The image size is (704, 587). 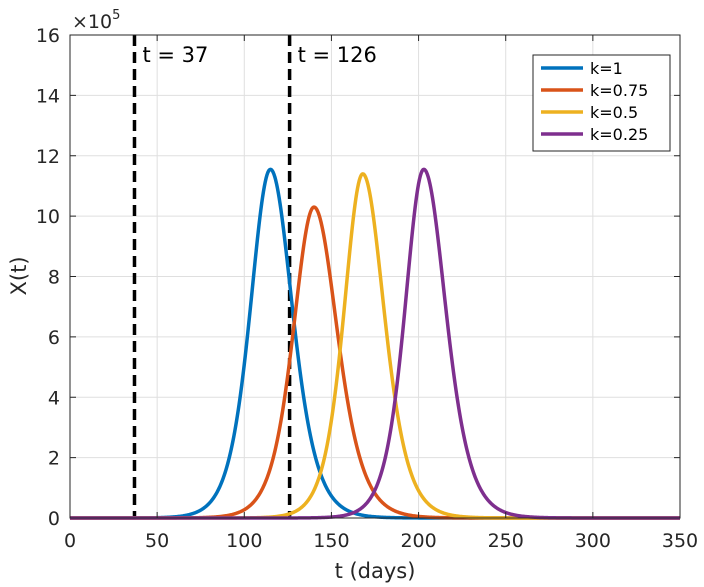 I want to click on legend: k=1 k=0.75 k=0.5 k=0.25, so click(x=601, y=103).